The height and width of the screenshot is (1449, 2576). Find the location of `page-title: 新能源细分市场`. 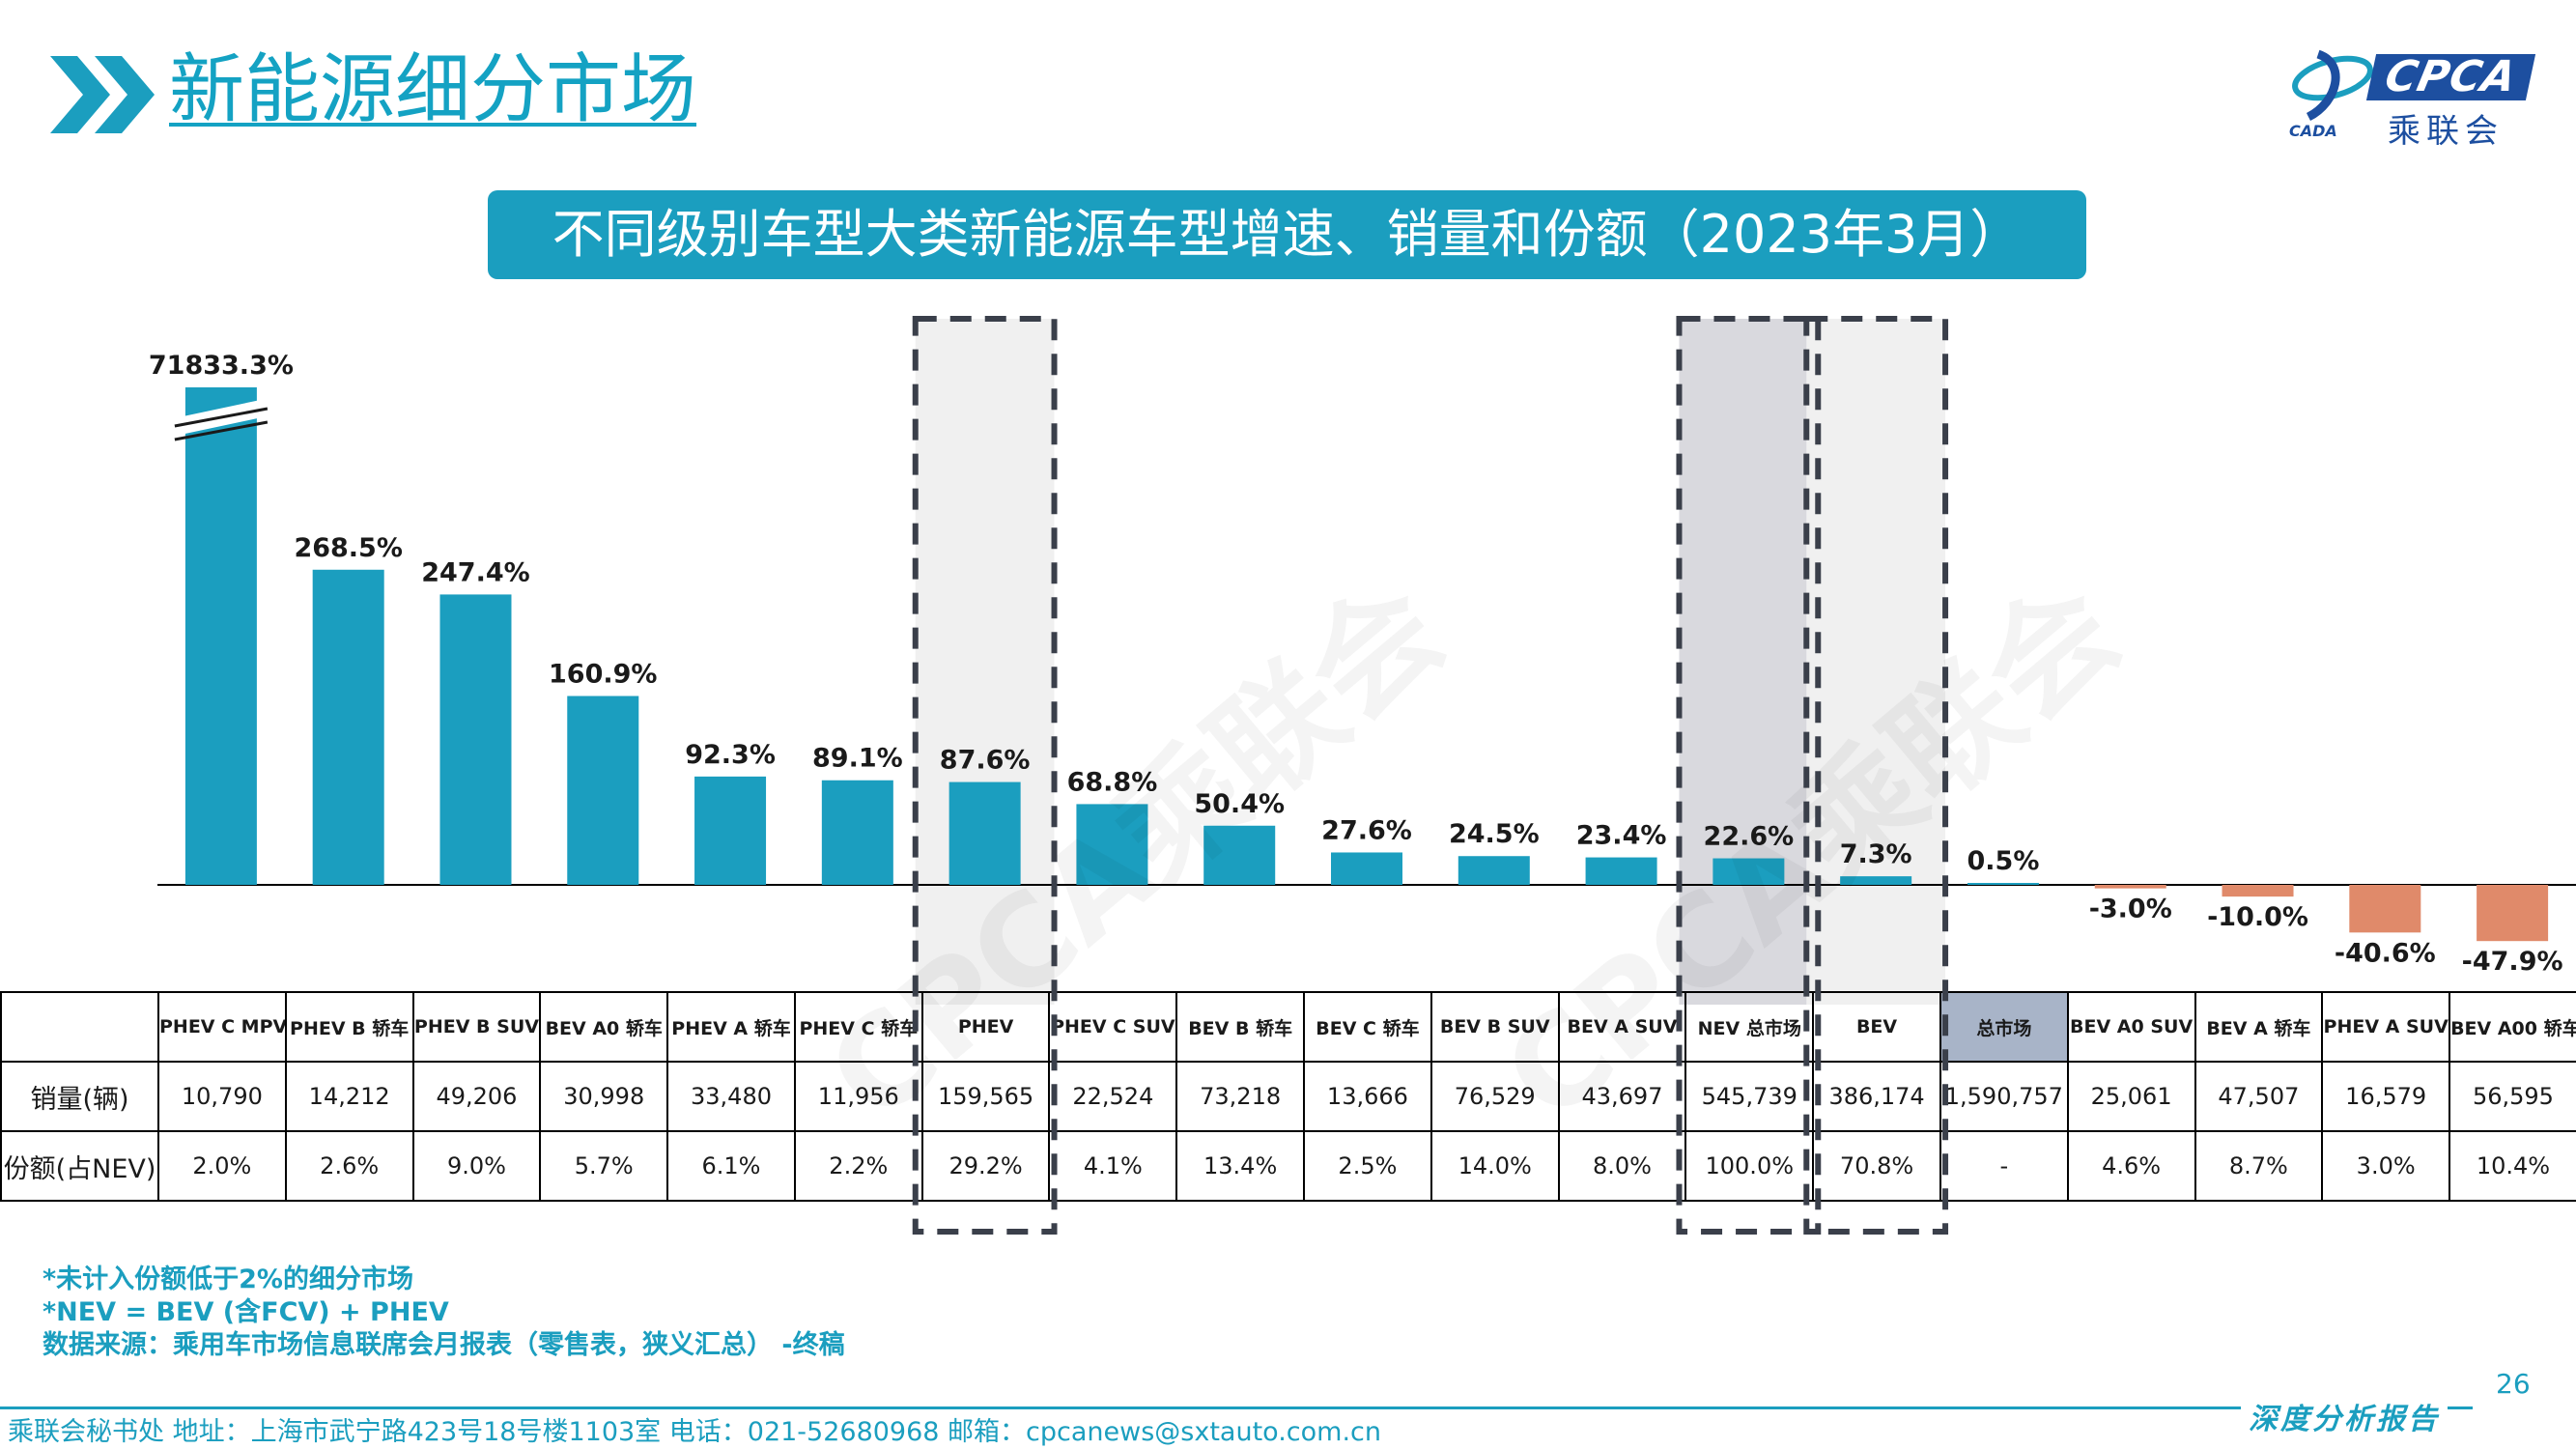

page-title: 新能源细分市场 is located at coordinates (433, 89).